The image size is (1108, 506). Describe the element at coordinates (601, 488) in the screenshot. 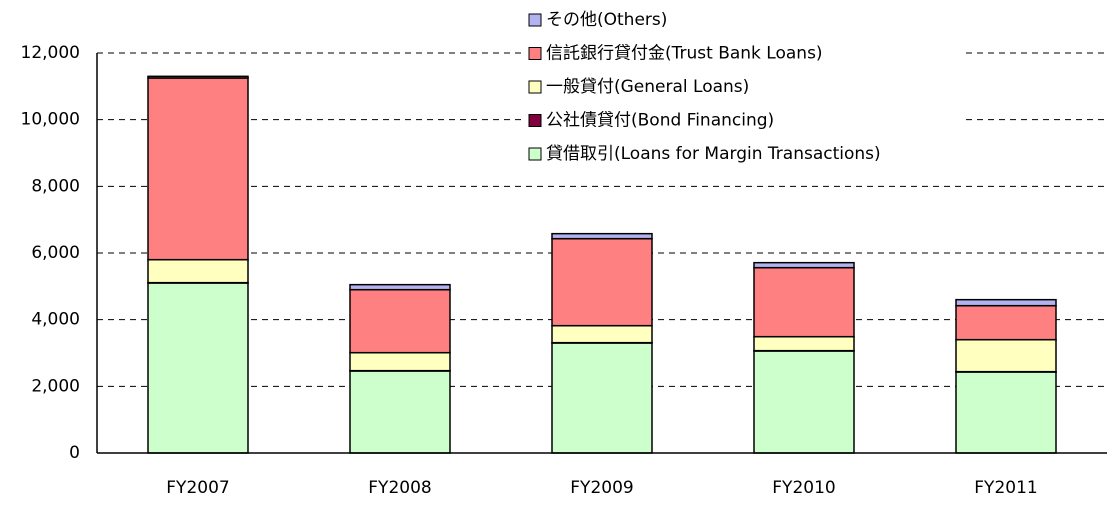

I see `x-tick-label: FY2009` at that location.